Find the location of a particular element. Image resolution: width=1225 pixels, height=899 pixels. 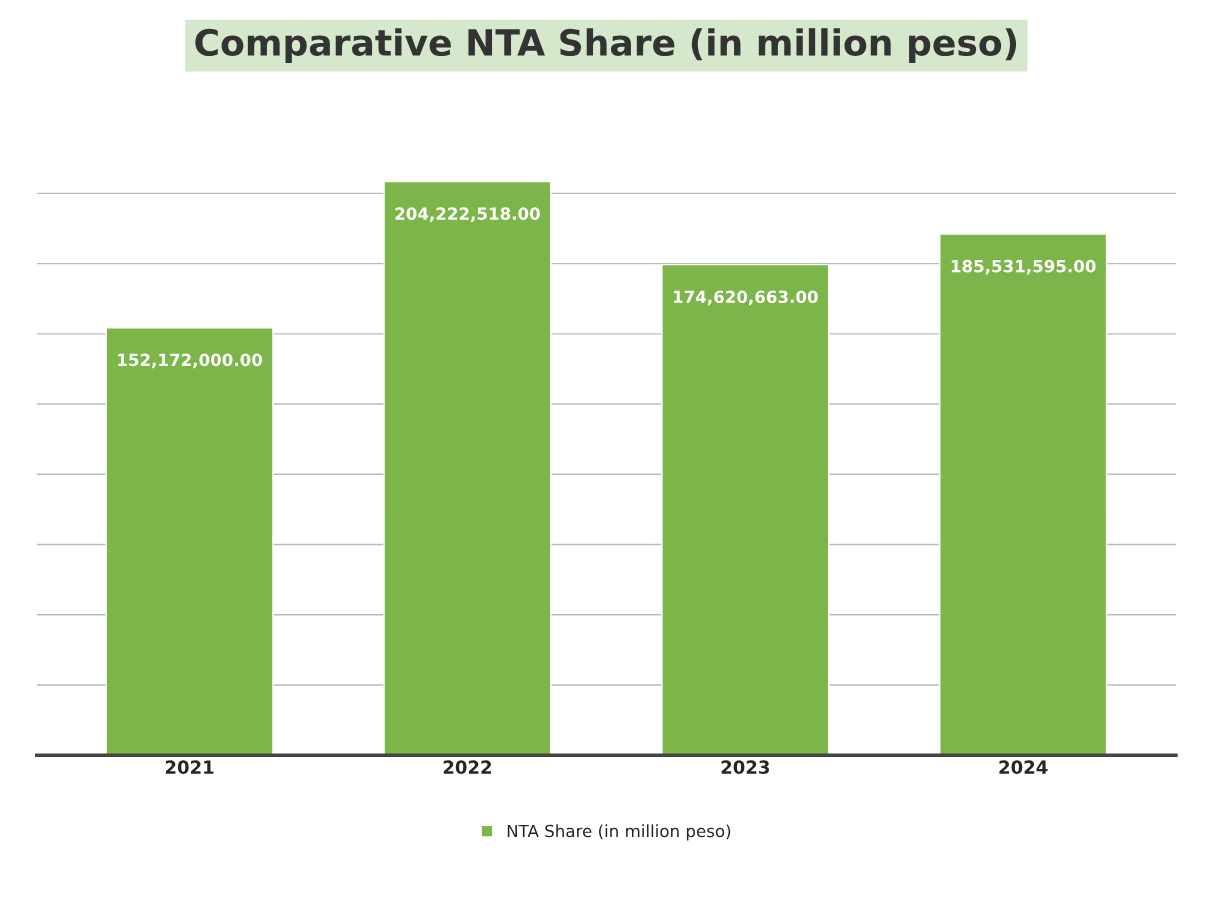

x-tick-label: 2023 is located at coordinates (745, 767).